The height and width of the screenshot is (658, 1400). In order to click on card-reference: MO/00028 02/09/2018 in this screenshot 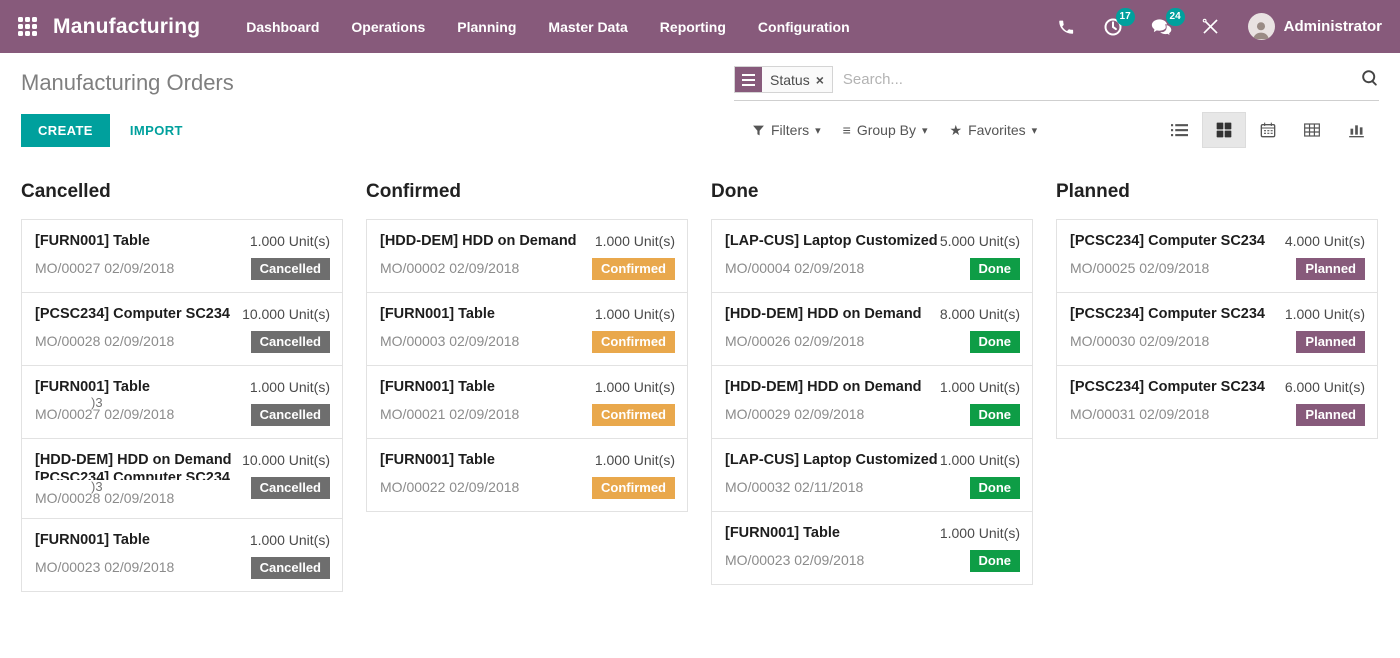, I will do `click(105, 341)`.